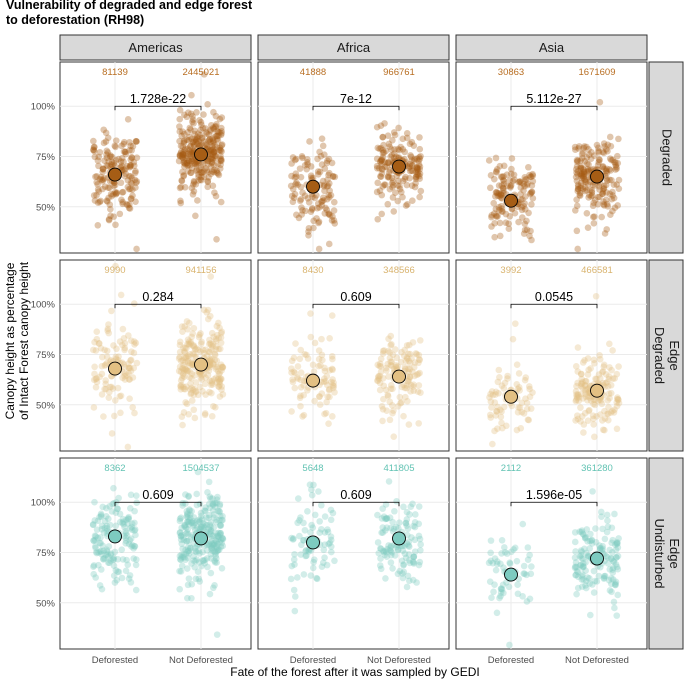 Image resolution: width=685 pixels, height=688 pixels. Describe the element at coordinates (552, 47) in the screenshot. I see `strip-label-asia: Asia` at that location.